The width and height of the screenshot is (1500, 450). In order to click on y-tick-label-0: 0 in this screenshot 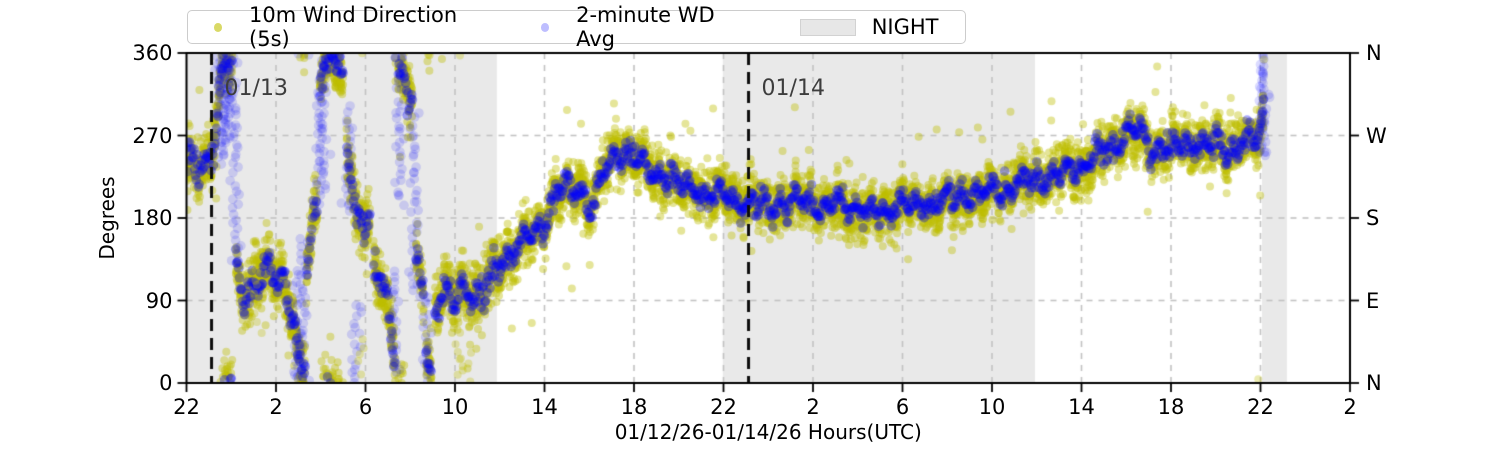, I will do `click(166, 383)`.